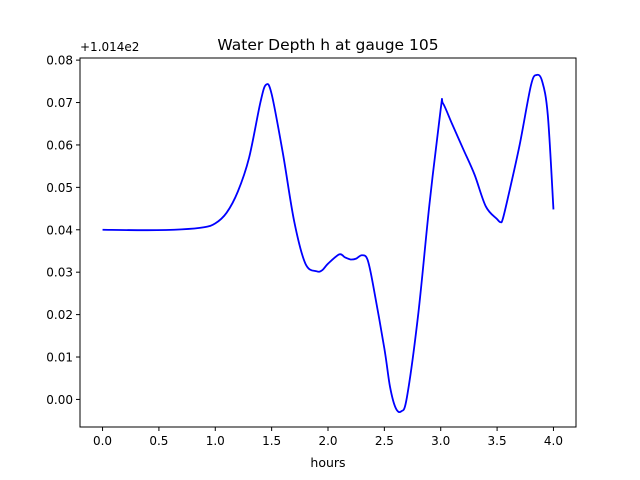  Describe the element at coordinates (384, 441) in the screenshot. I see `x-tick-label: 2.5` at that location.